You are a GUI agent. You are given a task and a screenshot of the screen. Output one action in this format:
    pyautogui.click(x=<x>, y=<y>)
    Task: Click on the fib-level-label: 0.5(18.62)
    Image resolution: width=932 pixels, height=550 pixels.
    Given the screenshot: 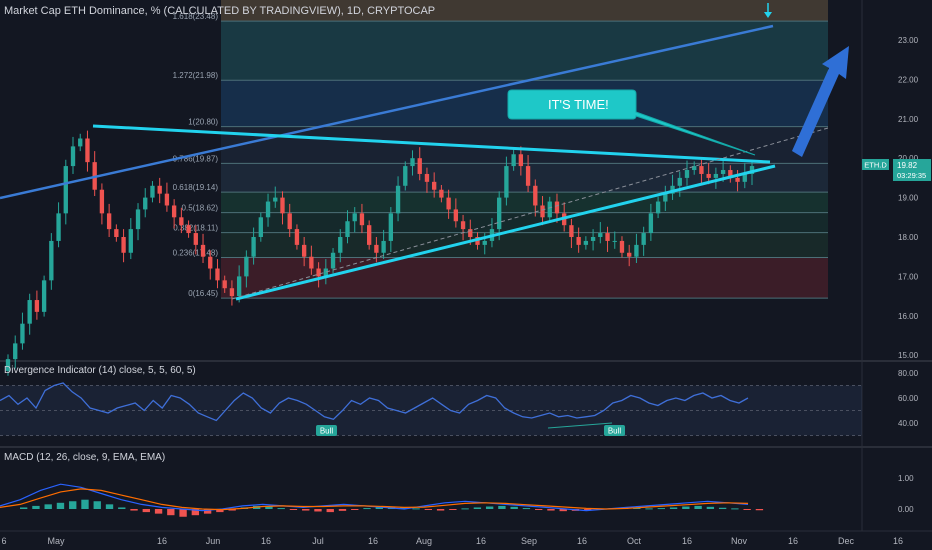 What is the action you would take?
    pyautogui.click(x=200, y=208)
    